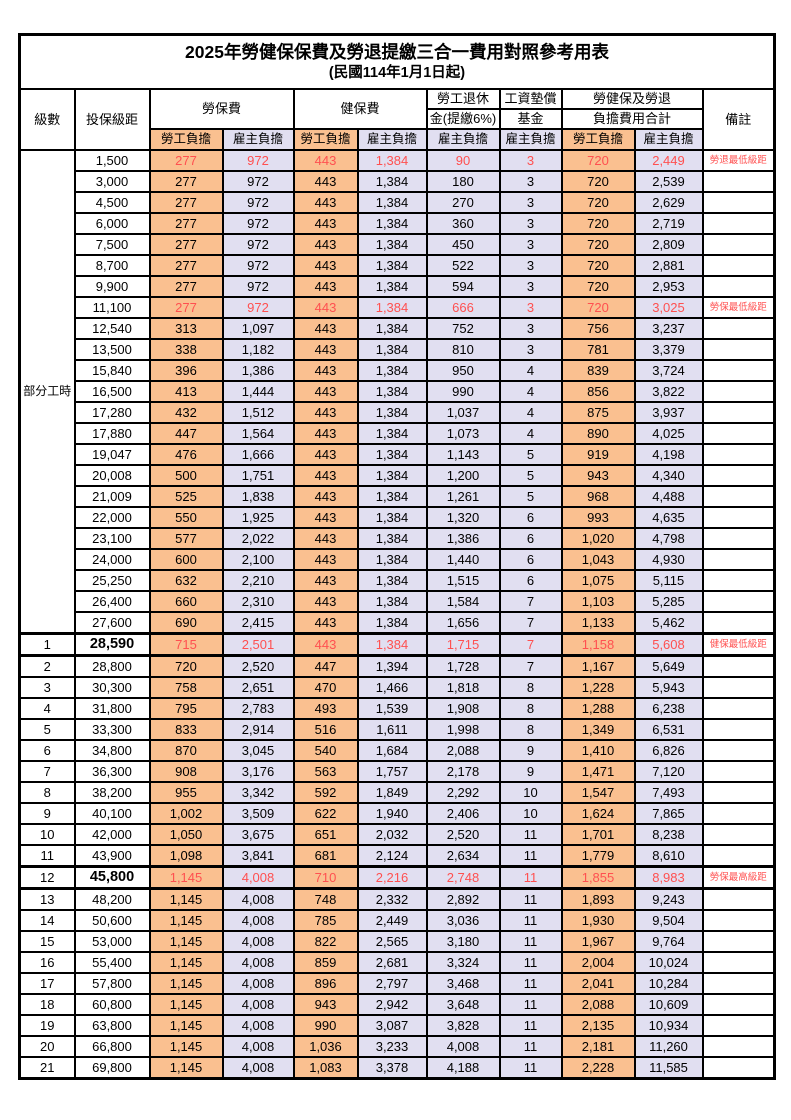  What do you see at coordinates (398, 454) in the screenshot?
I see `table-row: 19,047 476 1,666 443 1,384 1,143 5 919 4,198` at bounding box center [398, 454].